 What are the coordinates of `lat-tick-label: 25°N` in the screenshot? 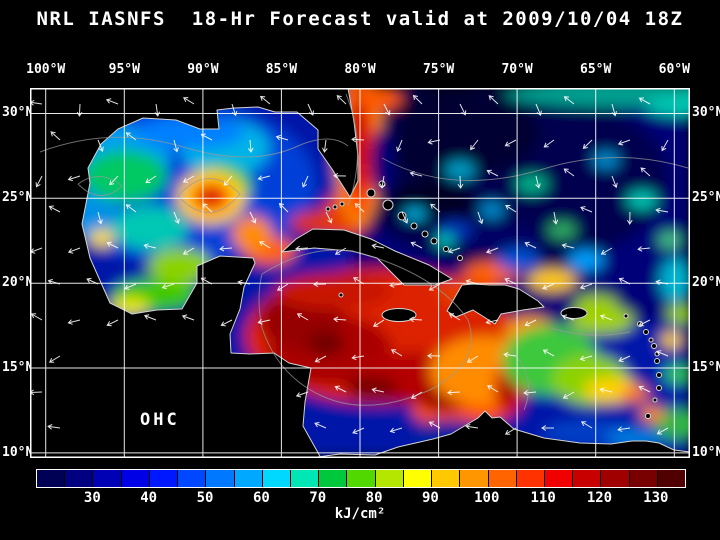 It's located at (18, 197).